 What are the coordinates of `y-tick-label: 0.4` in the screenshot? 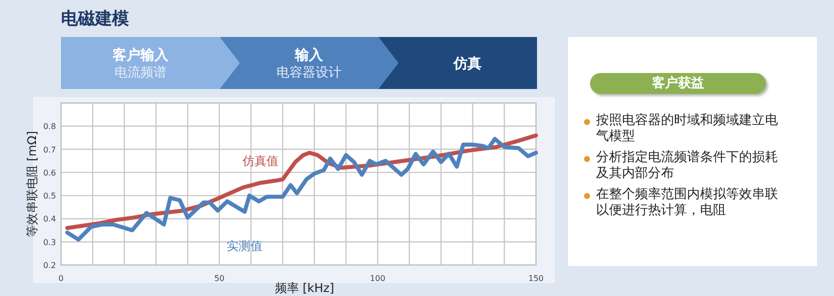 It's located at (49, 219).